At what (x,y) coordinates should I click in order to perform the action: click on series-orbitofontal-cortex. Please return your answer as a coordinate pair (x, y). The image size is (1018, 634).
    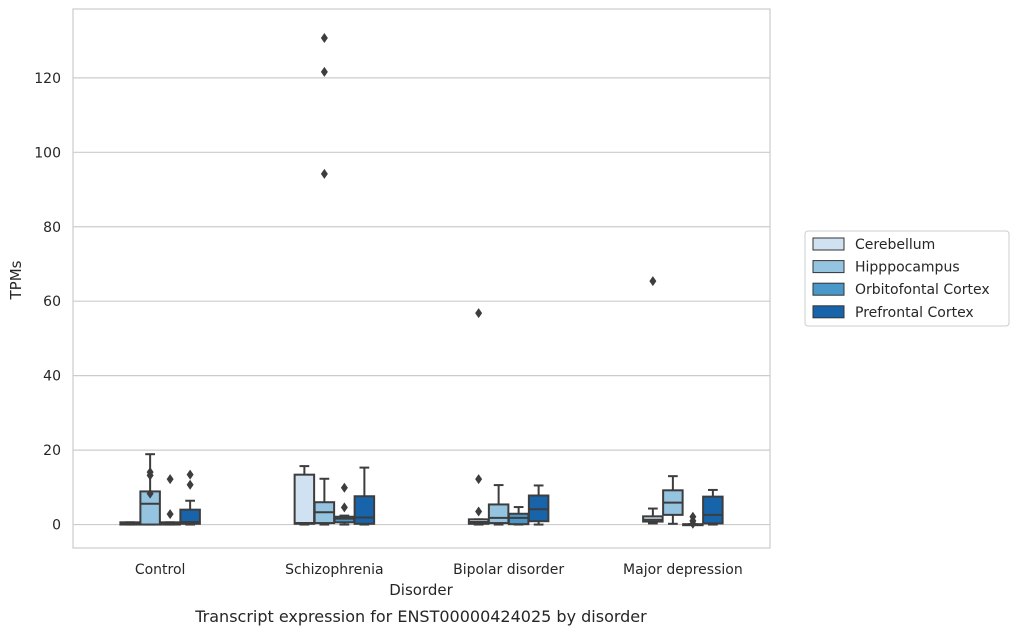
    Looking at the image, I should click on (431, 501).